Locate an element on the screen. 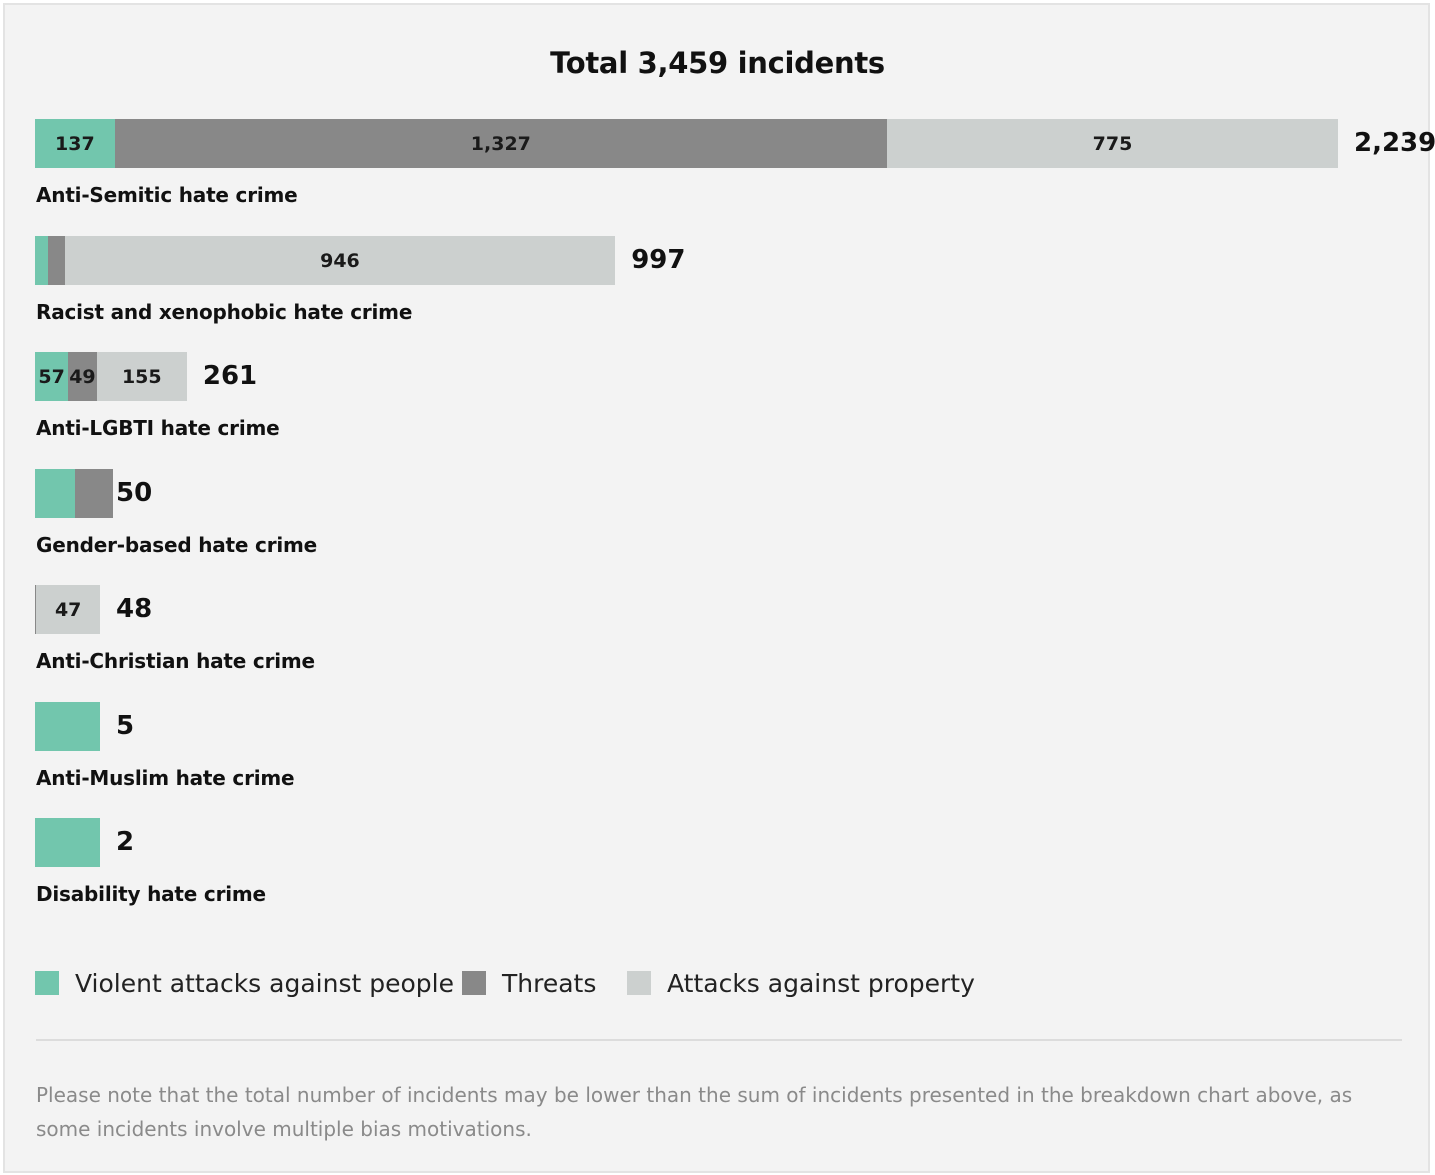 Image resolution: width=1435 pixels, height=1175 pixels. category-label: Anti-Muslim hate crime is located at coordinates (165, 778).